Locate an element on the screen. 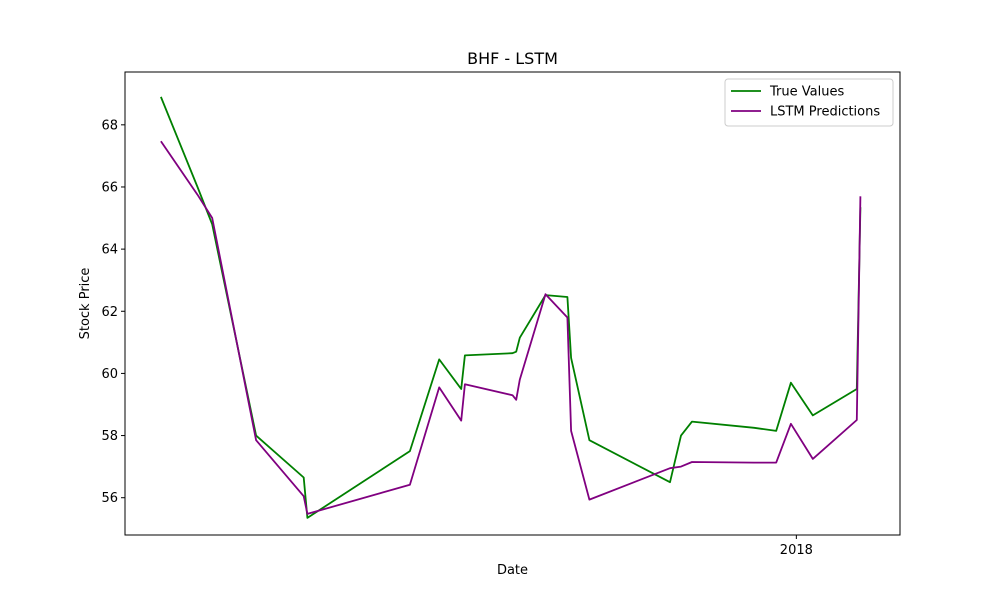 Image resolution: width=1000 pixels, height=600 pixels. y-tick-label: 58 is located at coordinates (109, 436).